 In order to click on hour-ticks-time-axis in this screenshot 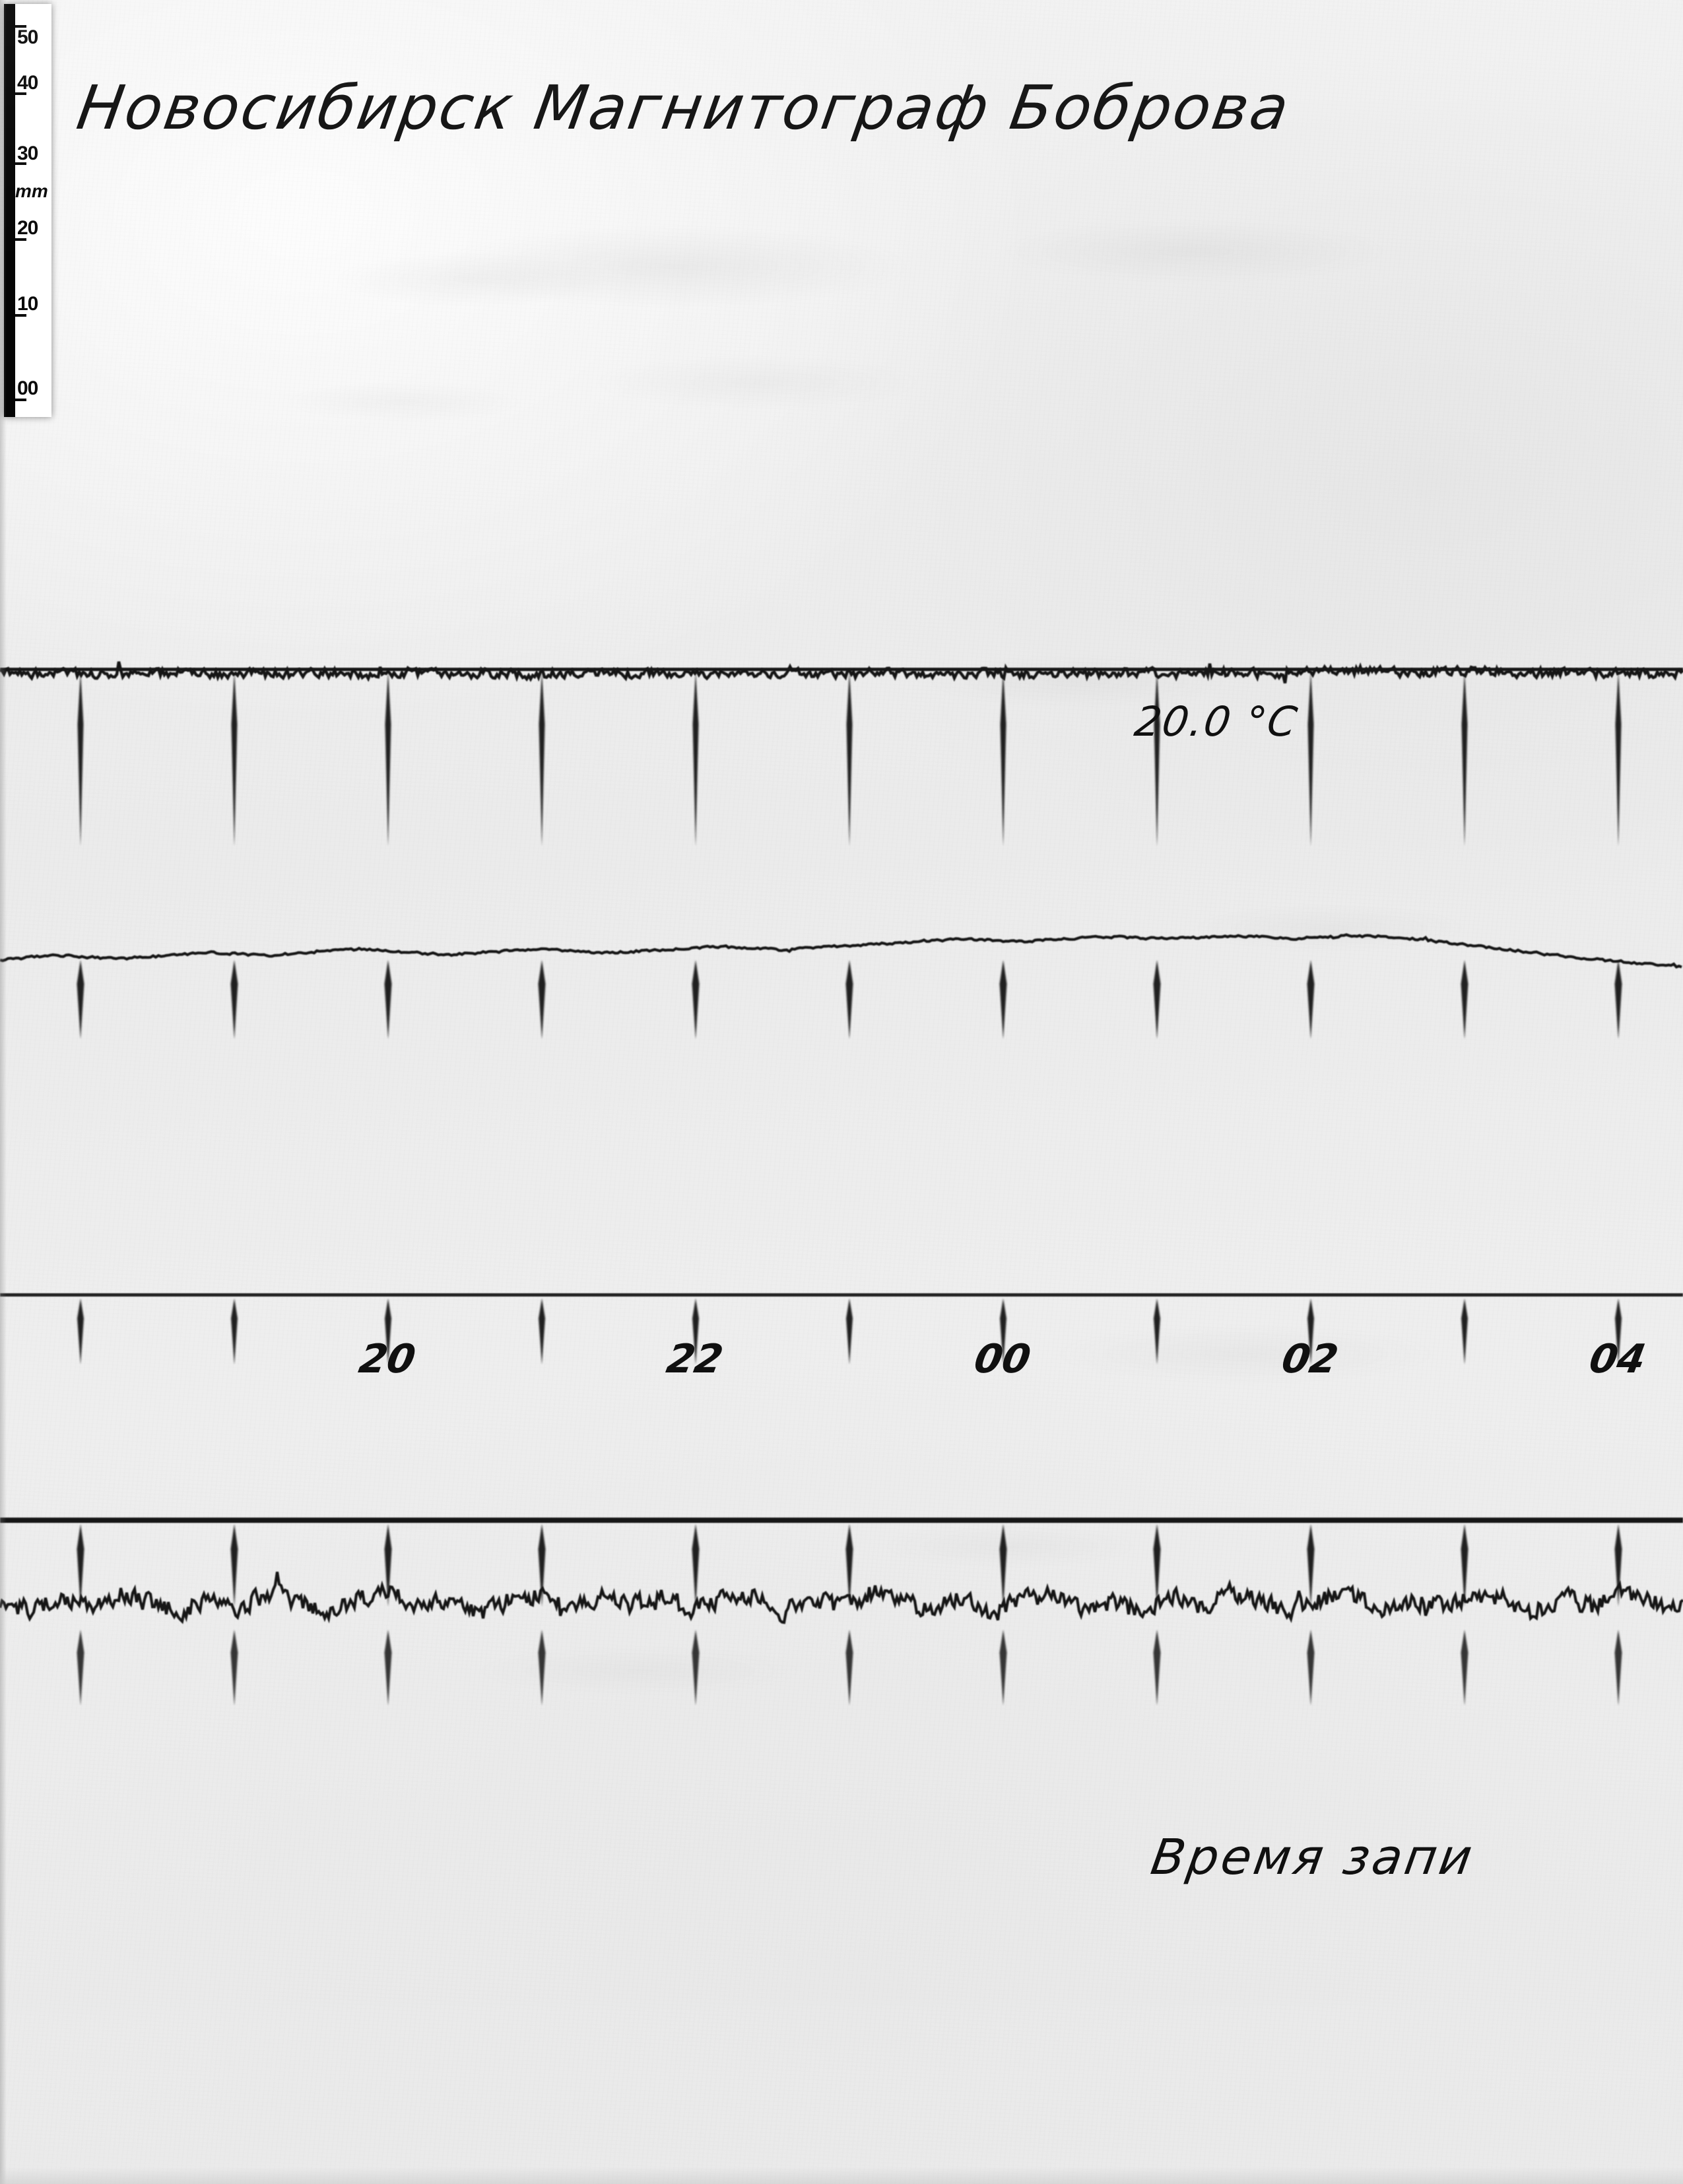, I will do `click(849, 1332)`.